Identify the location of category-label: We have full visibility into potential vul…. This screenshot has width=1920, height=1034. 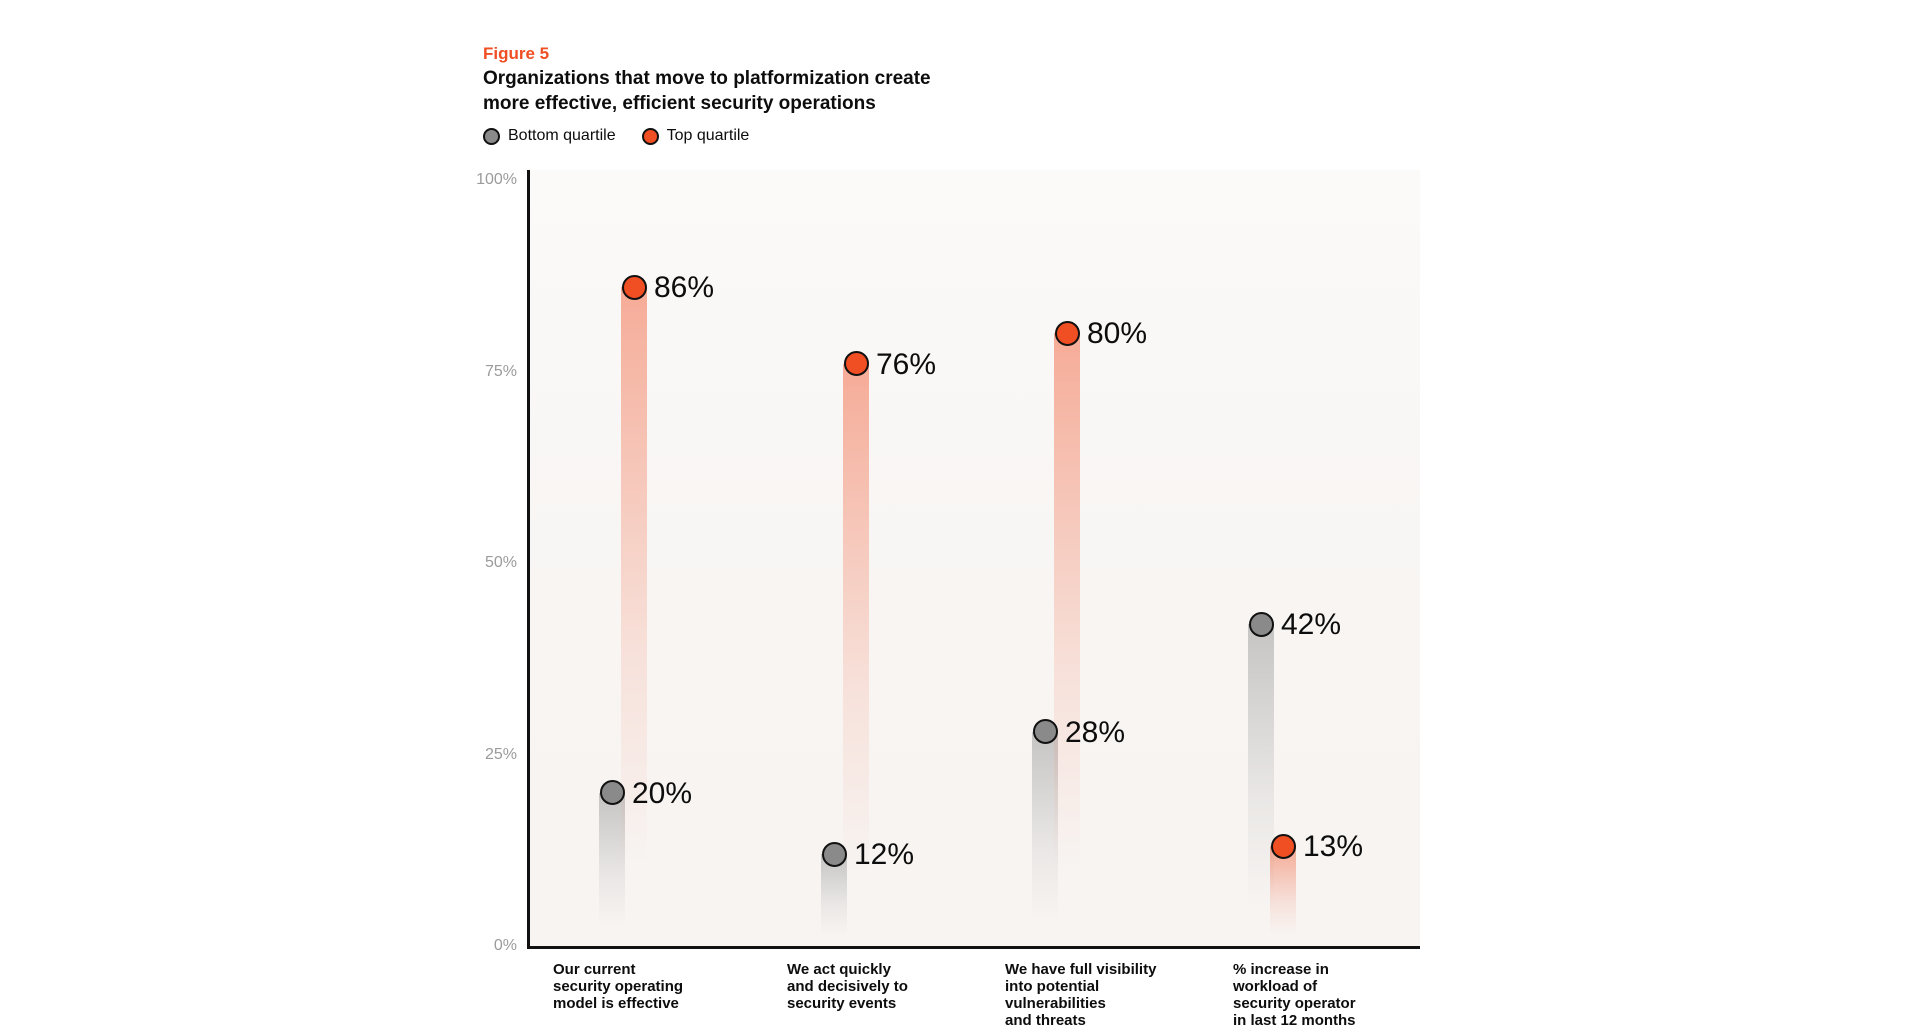
(1080, 995).